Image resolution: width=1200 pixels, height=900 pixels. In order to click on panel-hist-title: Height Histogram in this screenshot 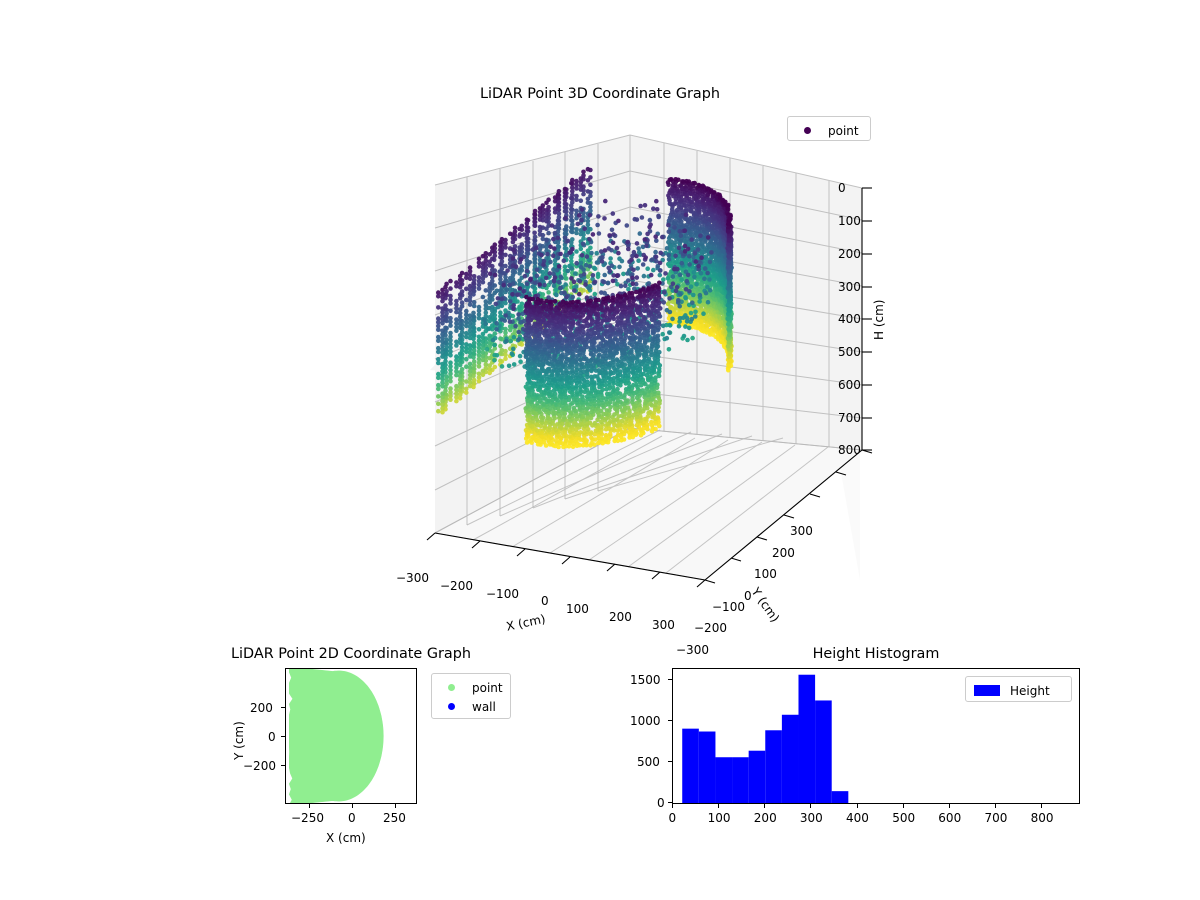, I will do `click(876, 654)`.